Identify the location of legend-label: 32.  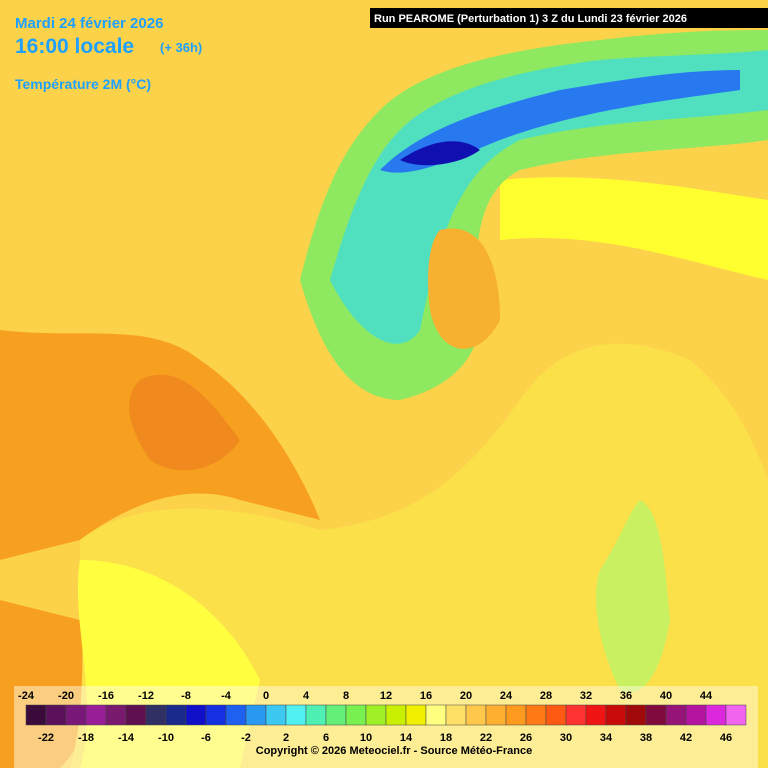
(586, 696).